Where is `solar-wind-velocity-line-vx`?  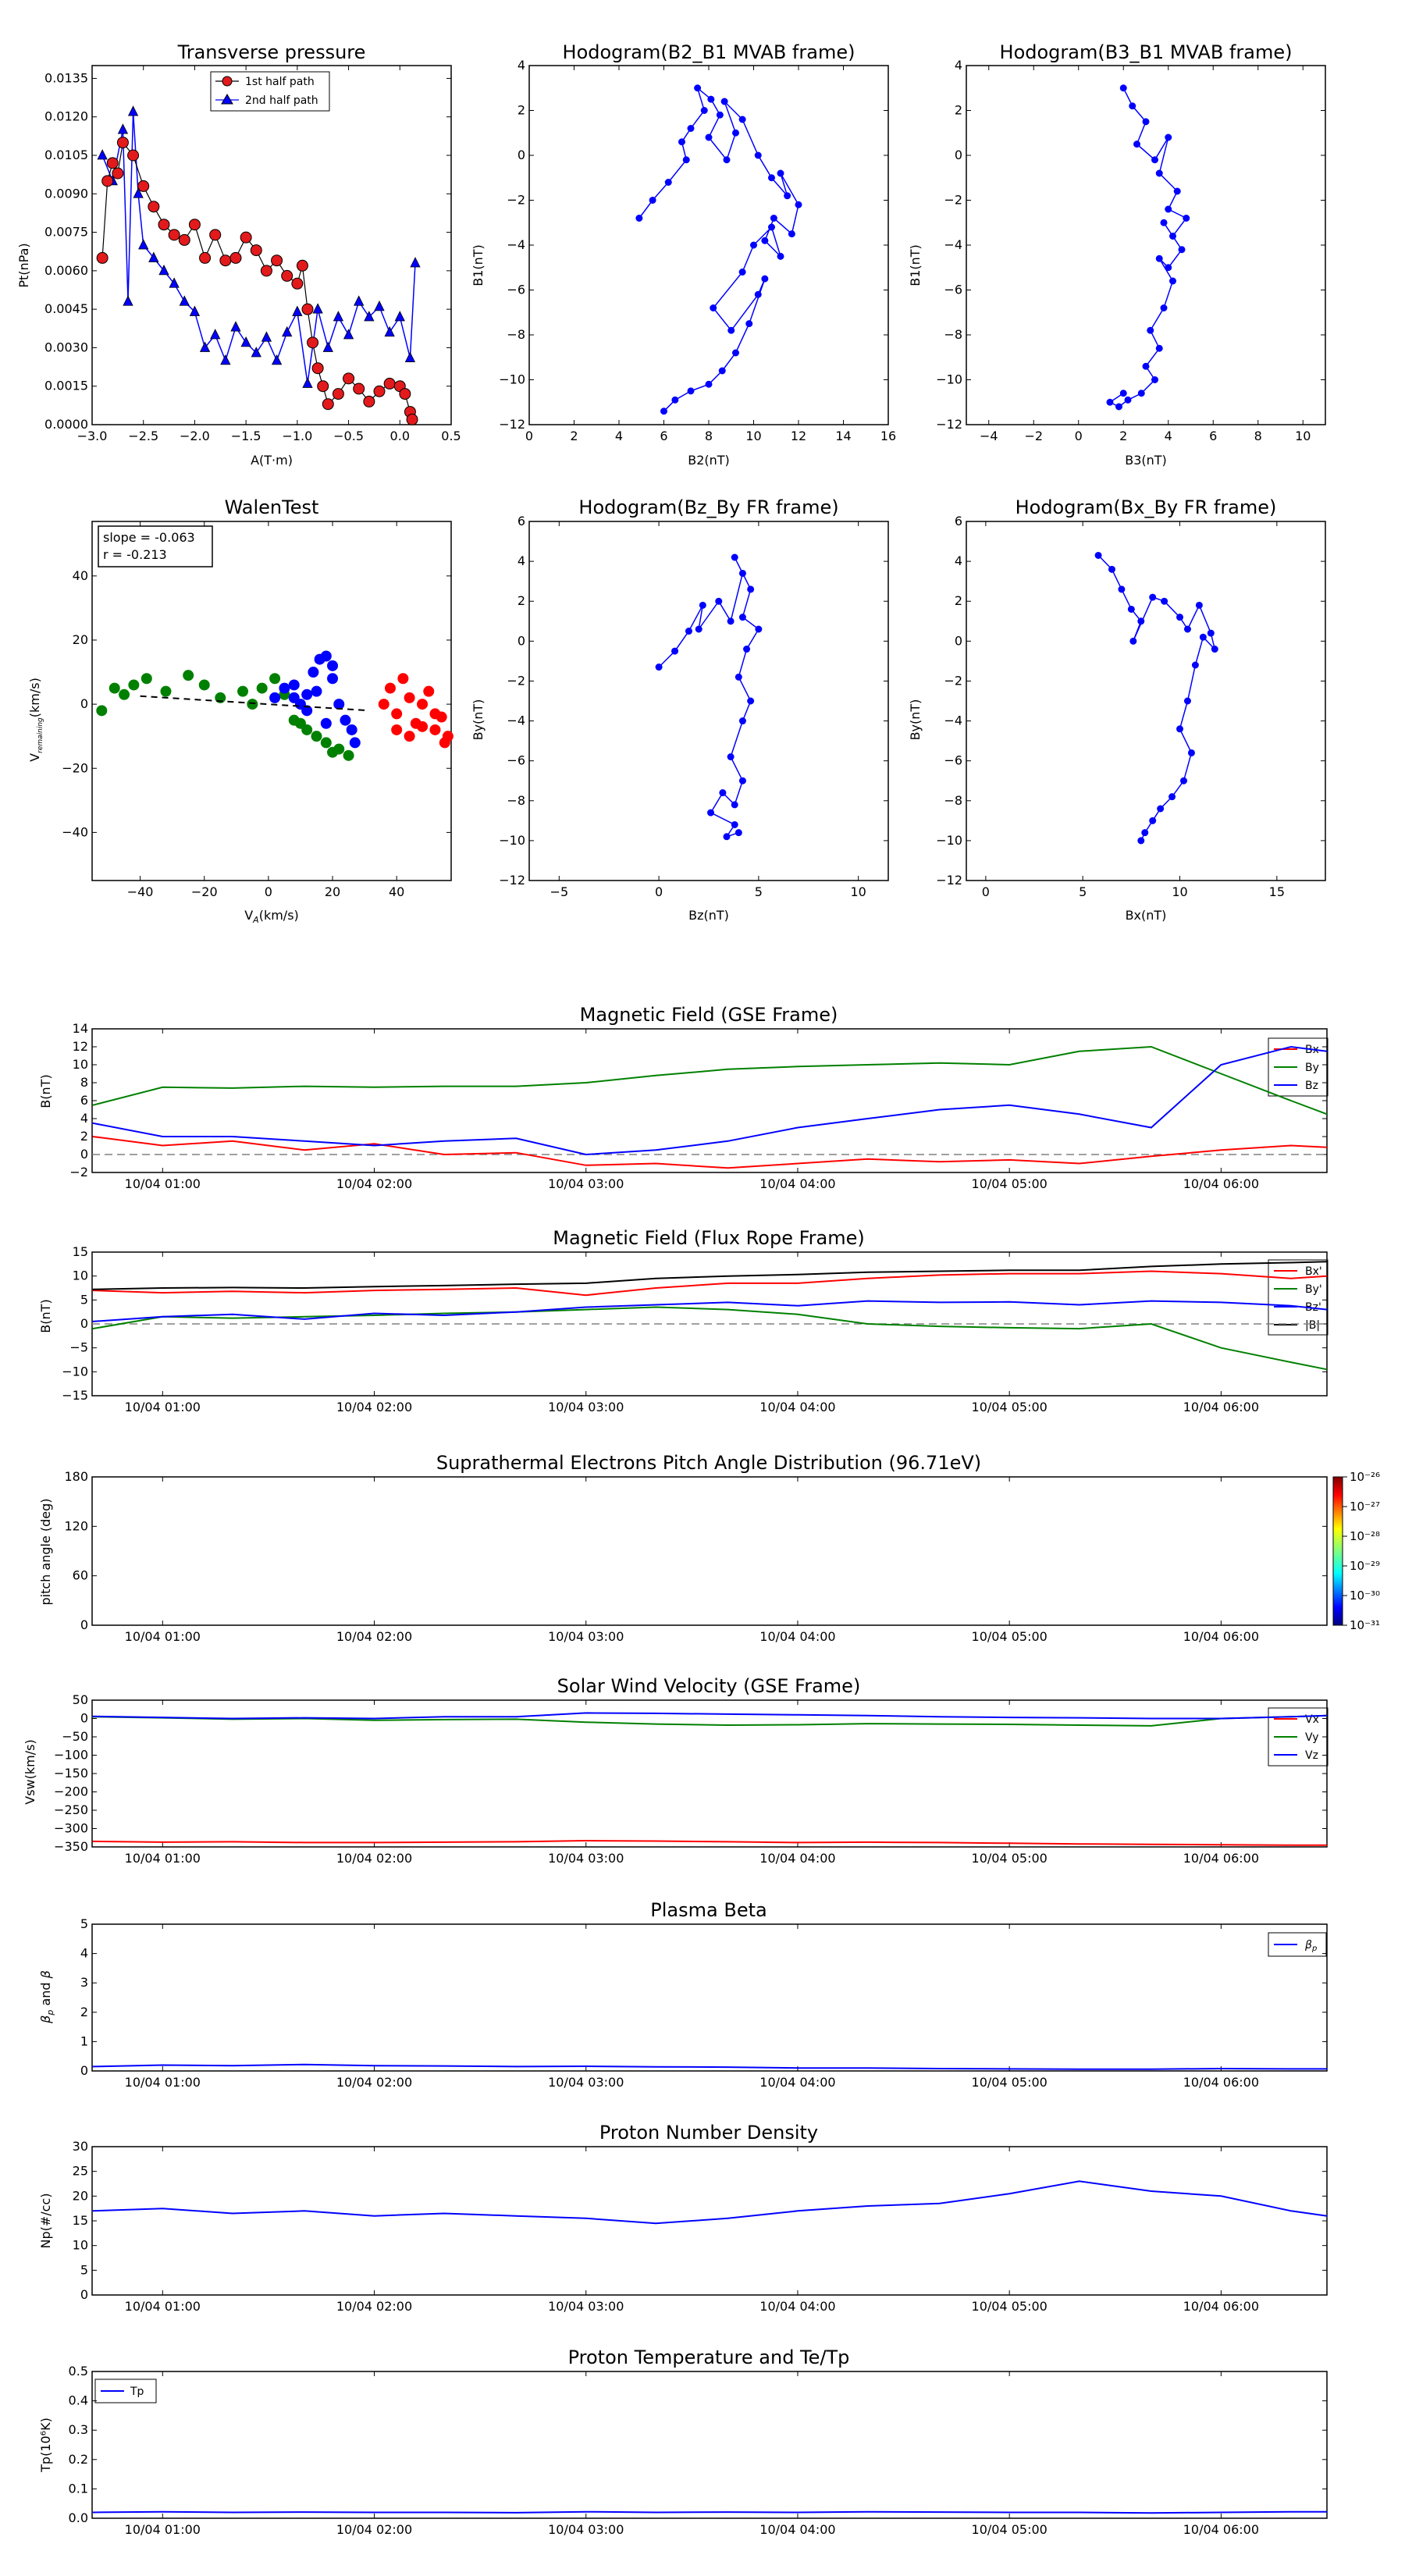 solar-wind-velocity-line-vx is located at coordinates (710, 1842).